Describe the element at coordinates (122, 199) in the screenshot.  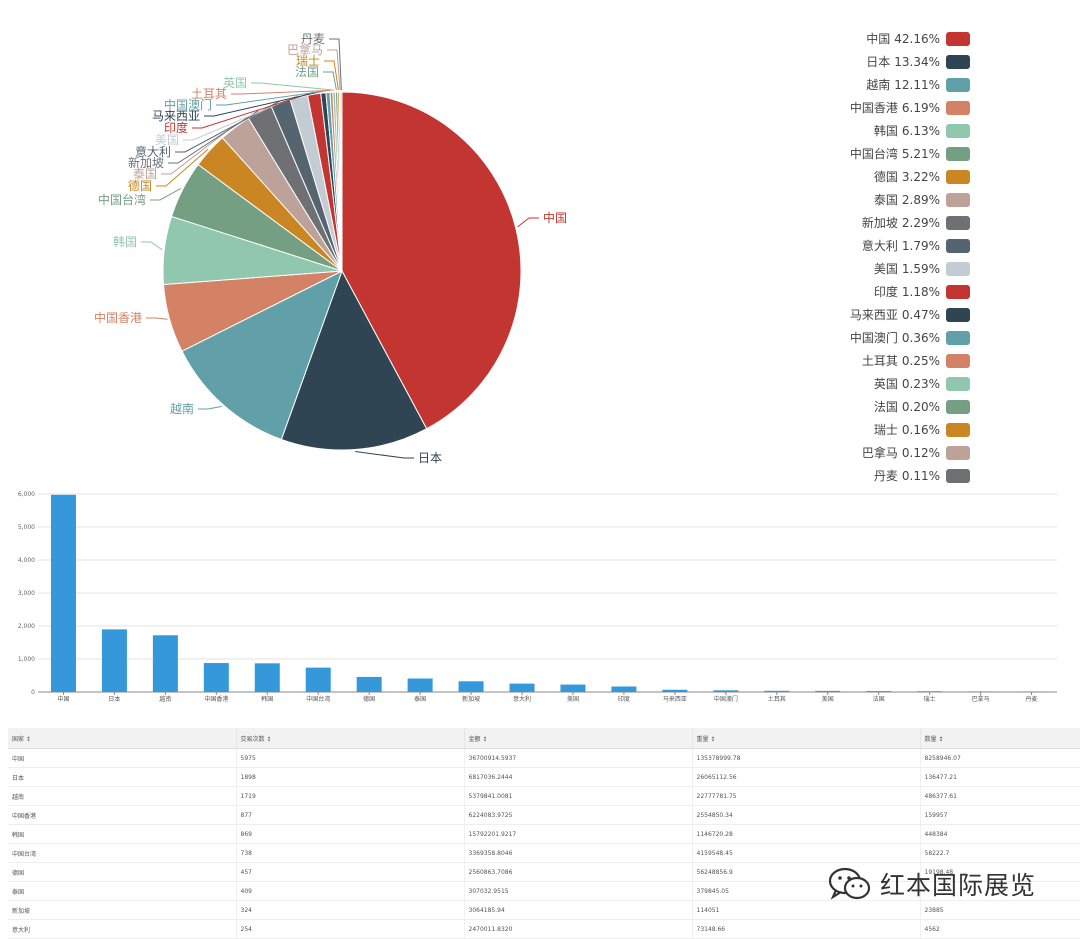
I see `pie-label: 中国台湾` at that location.